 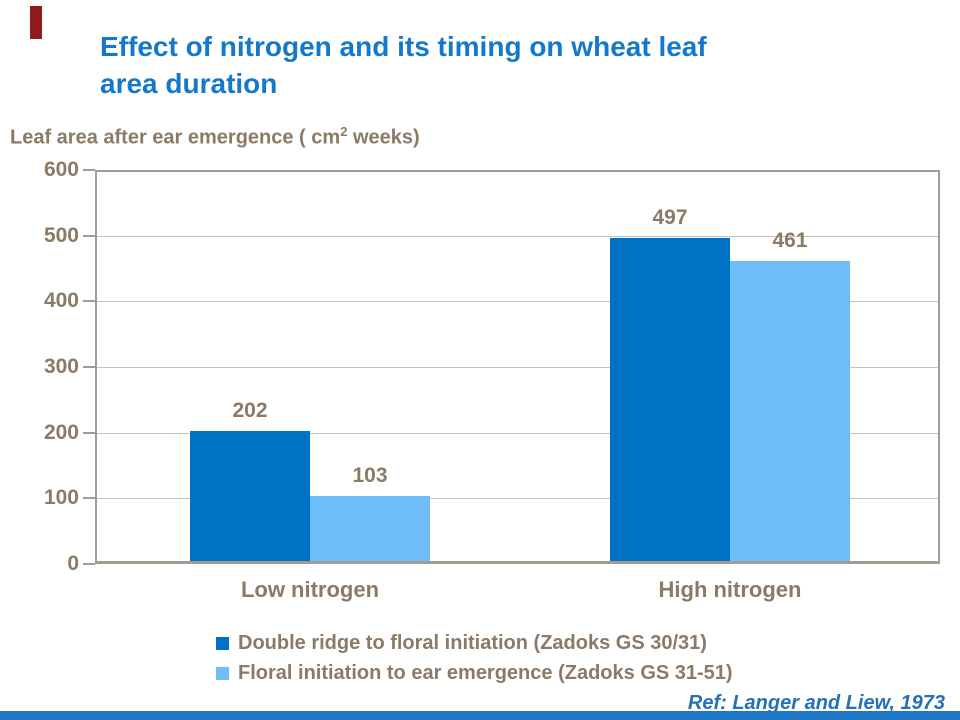 What do you see at coordinates (344, 131) in the screenshot?
I see `superscript-2: 2` at bounding box center [344, 131].